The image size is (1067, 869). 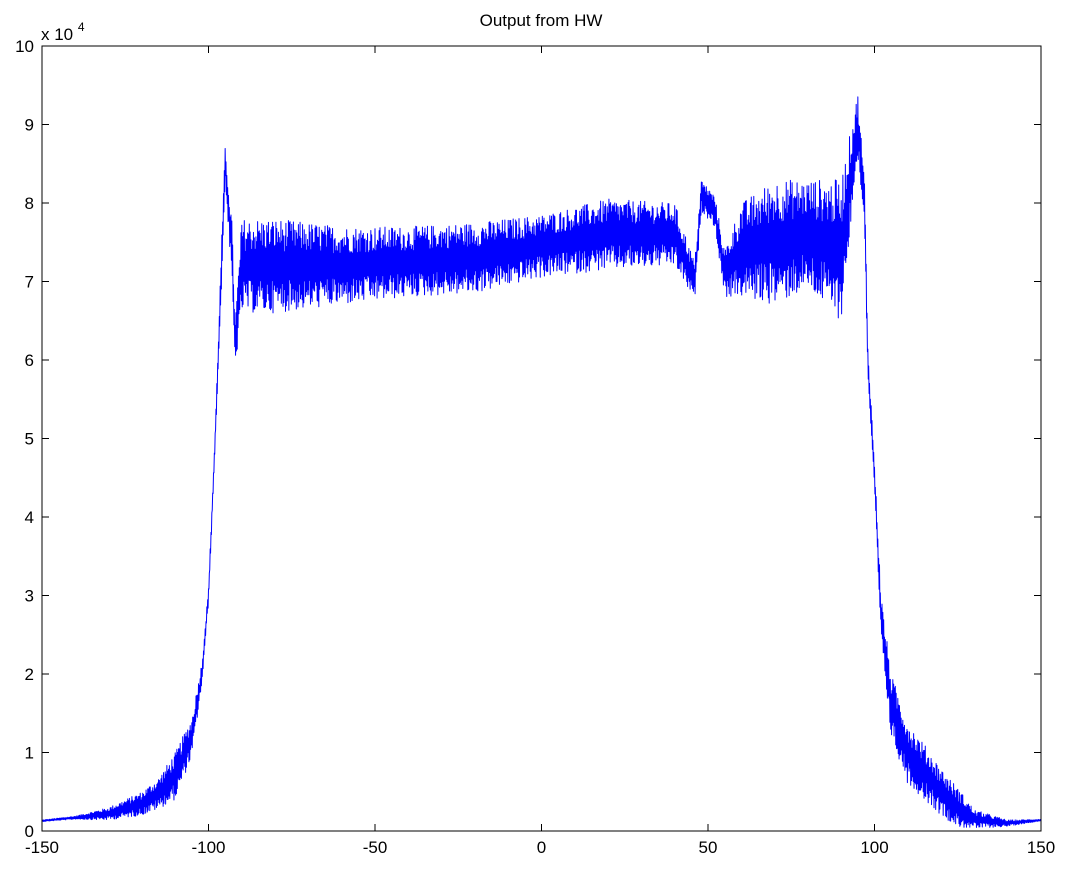 I want to click on x-tick-label: 0, so click(x=541, y=847).